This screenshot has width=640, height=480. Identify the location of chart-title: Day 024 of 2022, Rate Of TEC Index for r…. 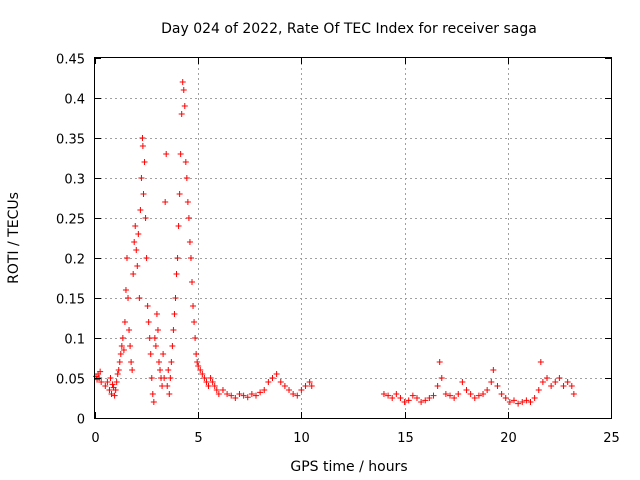
(349, 29).